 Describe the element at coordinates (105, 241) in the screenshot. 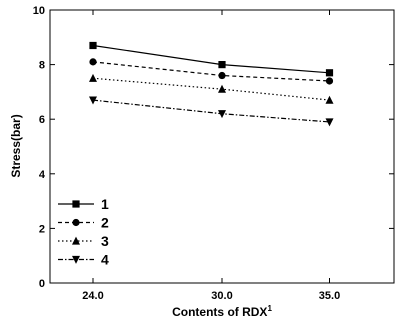

I see `legend-label: 3` at that location.